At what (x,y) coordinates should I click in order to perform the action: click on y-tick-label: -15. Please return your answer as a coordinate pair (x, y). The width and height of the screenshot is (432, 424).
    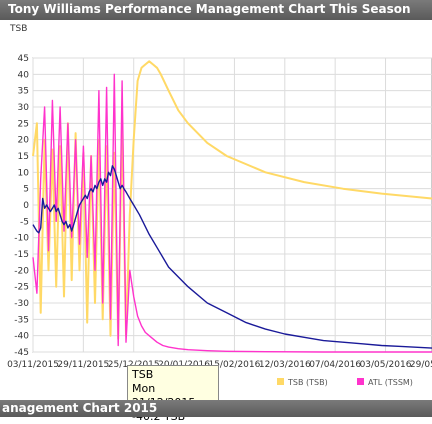
    Looking at the image, I should click on (21, 255).